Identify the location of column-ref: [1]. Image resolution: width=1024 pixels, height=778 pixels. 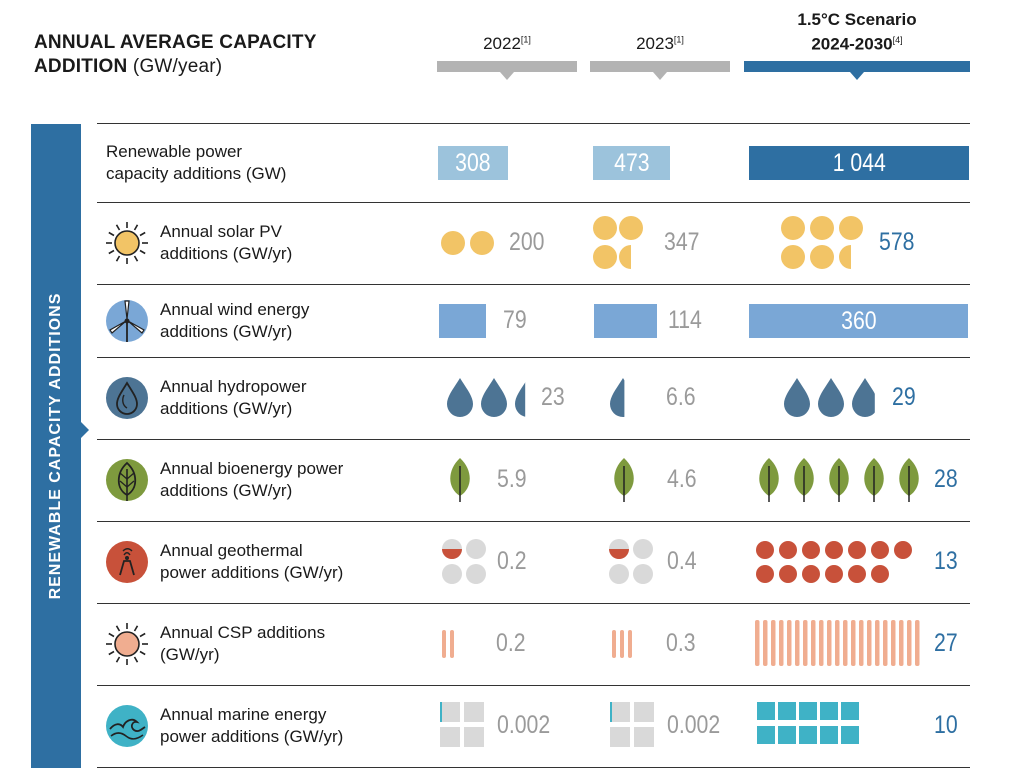
(525, 39).